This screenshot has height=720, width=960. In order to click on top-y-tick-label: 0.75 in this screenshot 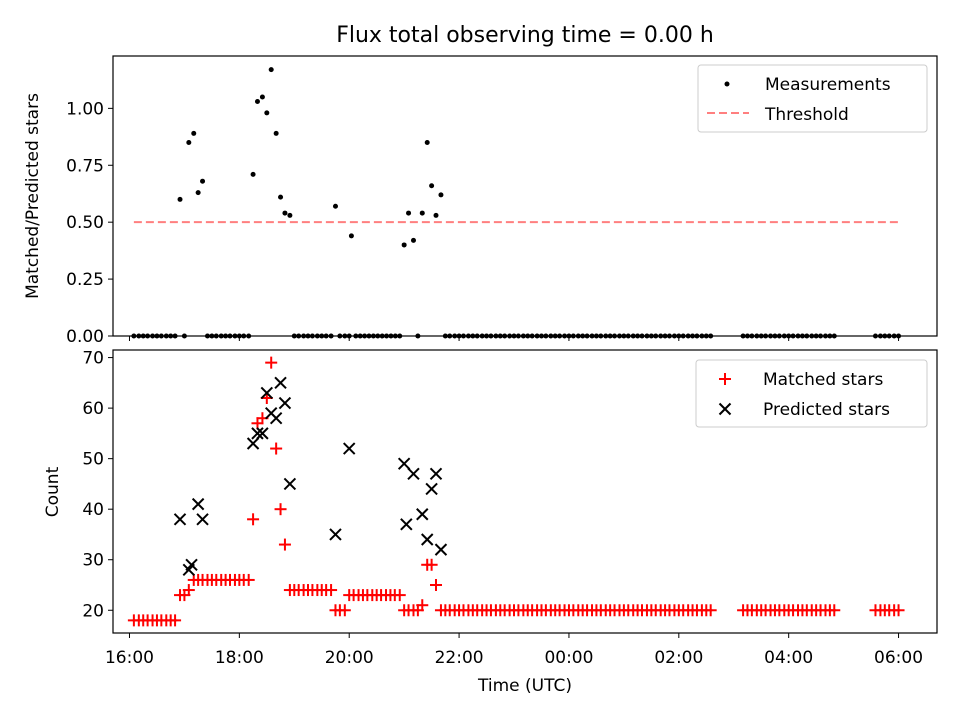, I will do `click(85, 166)`.